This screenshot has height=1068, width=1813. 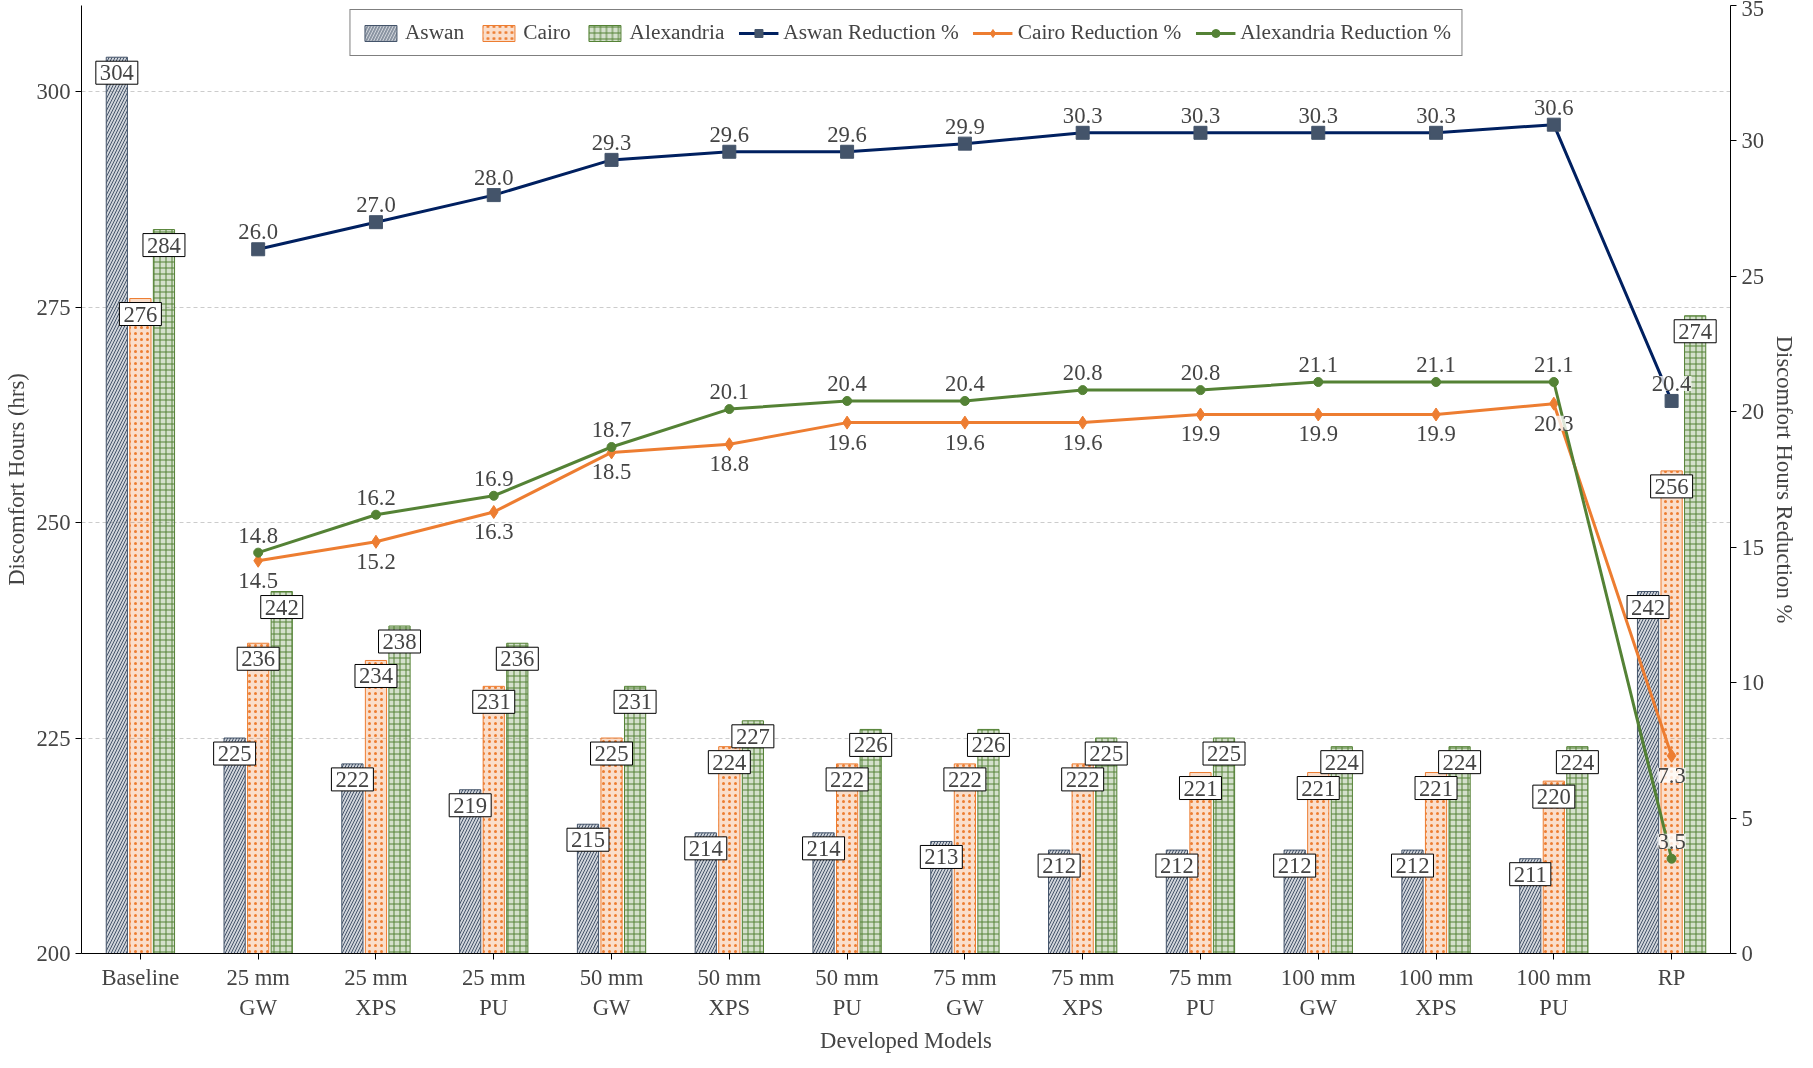 What do you see at coordinates (376, 561) in the screenshot?
I see `data-label: 15.2` at bounding box center [376, 561].